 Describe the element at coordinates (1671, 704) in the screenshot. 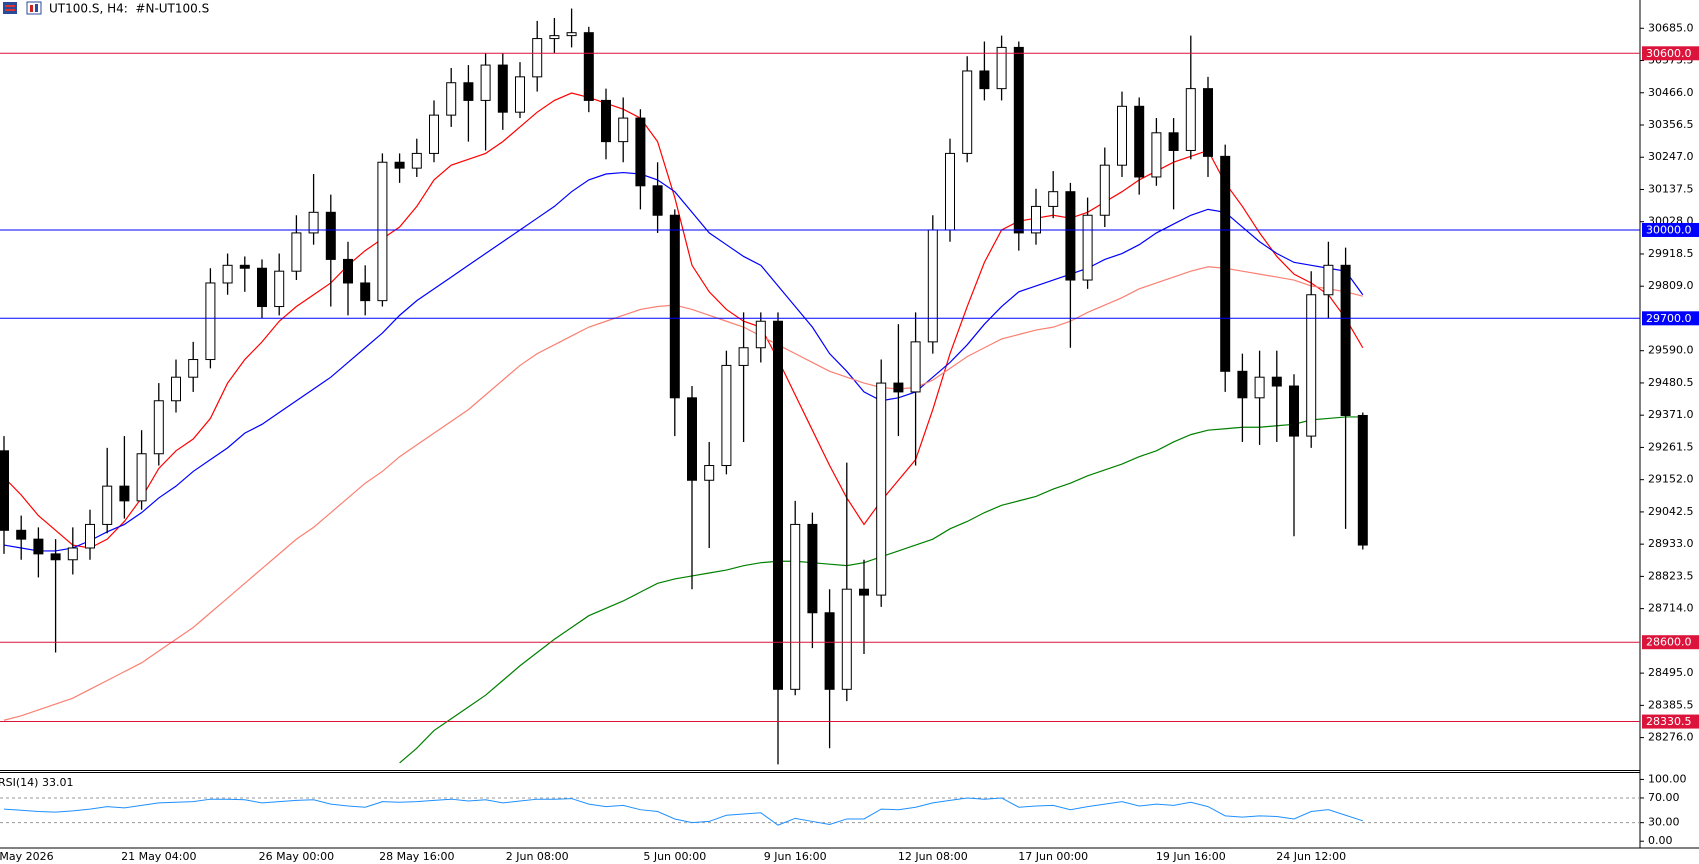

I see `y-tick-label: 28385.5` at that location.